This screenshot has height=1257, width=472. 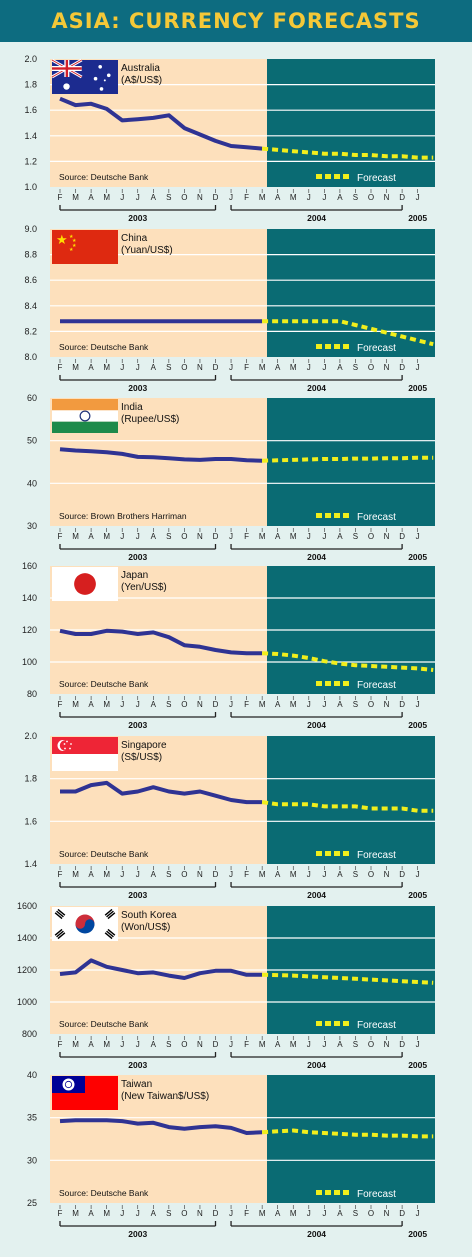 I want to click on china-flag: ★ ★★★★, so click(x=85, y=247).